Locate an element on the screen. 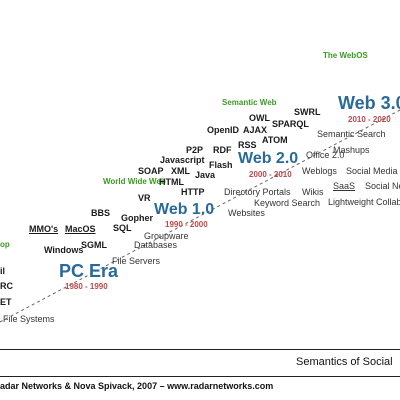 This screenshot has height=400, width=400. term-p2p: P2P is located at coordinates (195, 150).